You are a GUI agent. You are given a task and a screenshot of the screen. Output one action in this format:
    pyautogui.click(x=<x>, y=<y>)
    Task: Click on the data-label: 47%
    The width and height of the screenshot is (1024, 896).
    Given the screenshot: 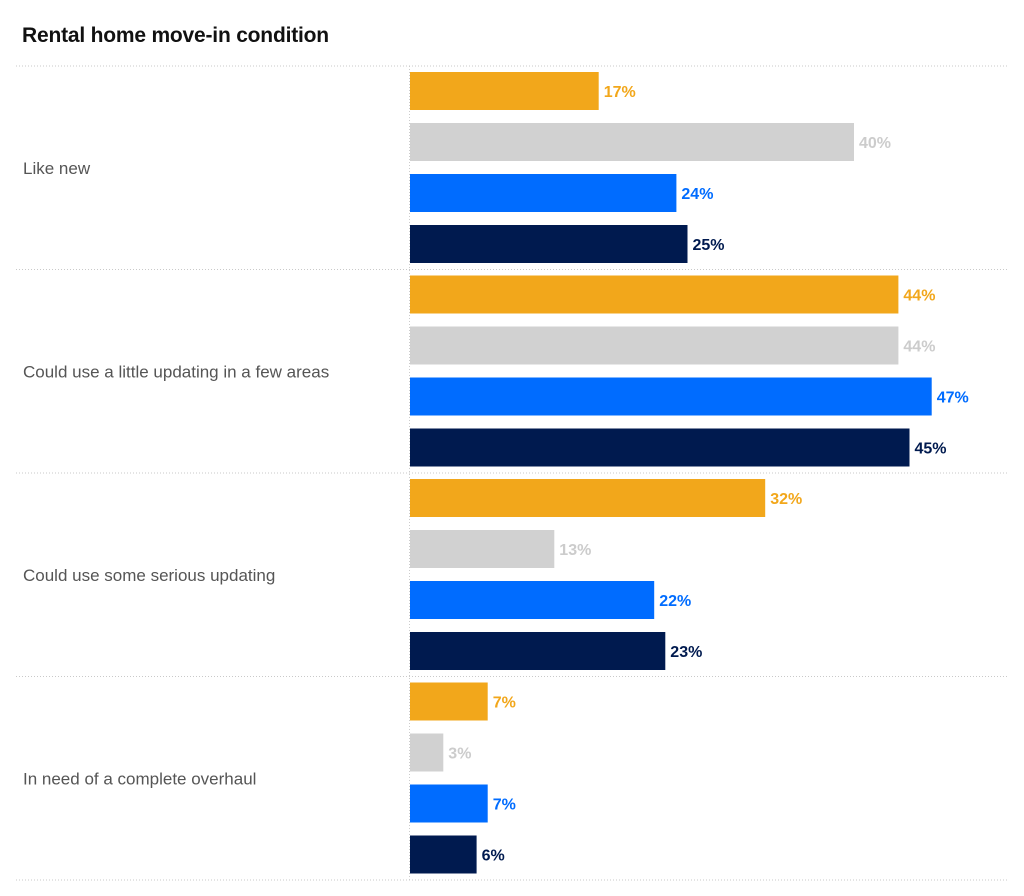 What is the action you would take?
    pyautogui.click(x=953, y=398)
    